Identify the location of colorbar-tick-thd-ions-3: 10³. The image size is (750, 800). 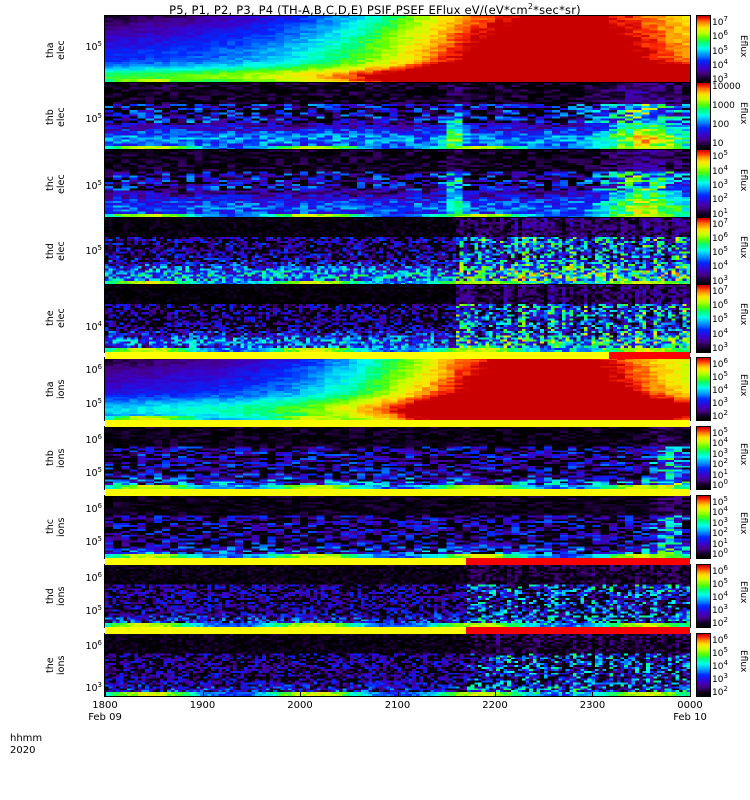
(720, 609).